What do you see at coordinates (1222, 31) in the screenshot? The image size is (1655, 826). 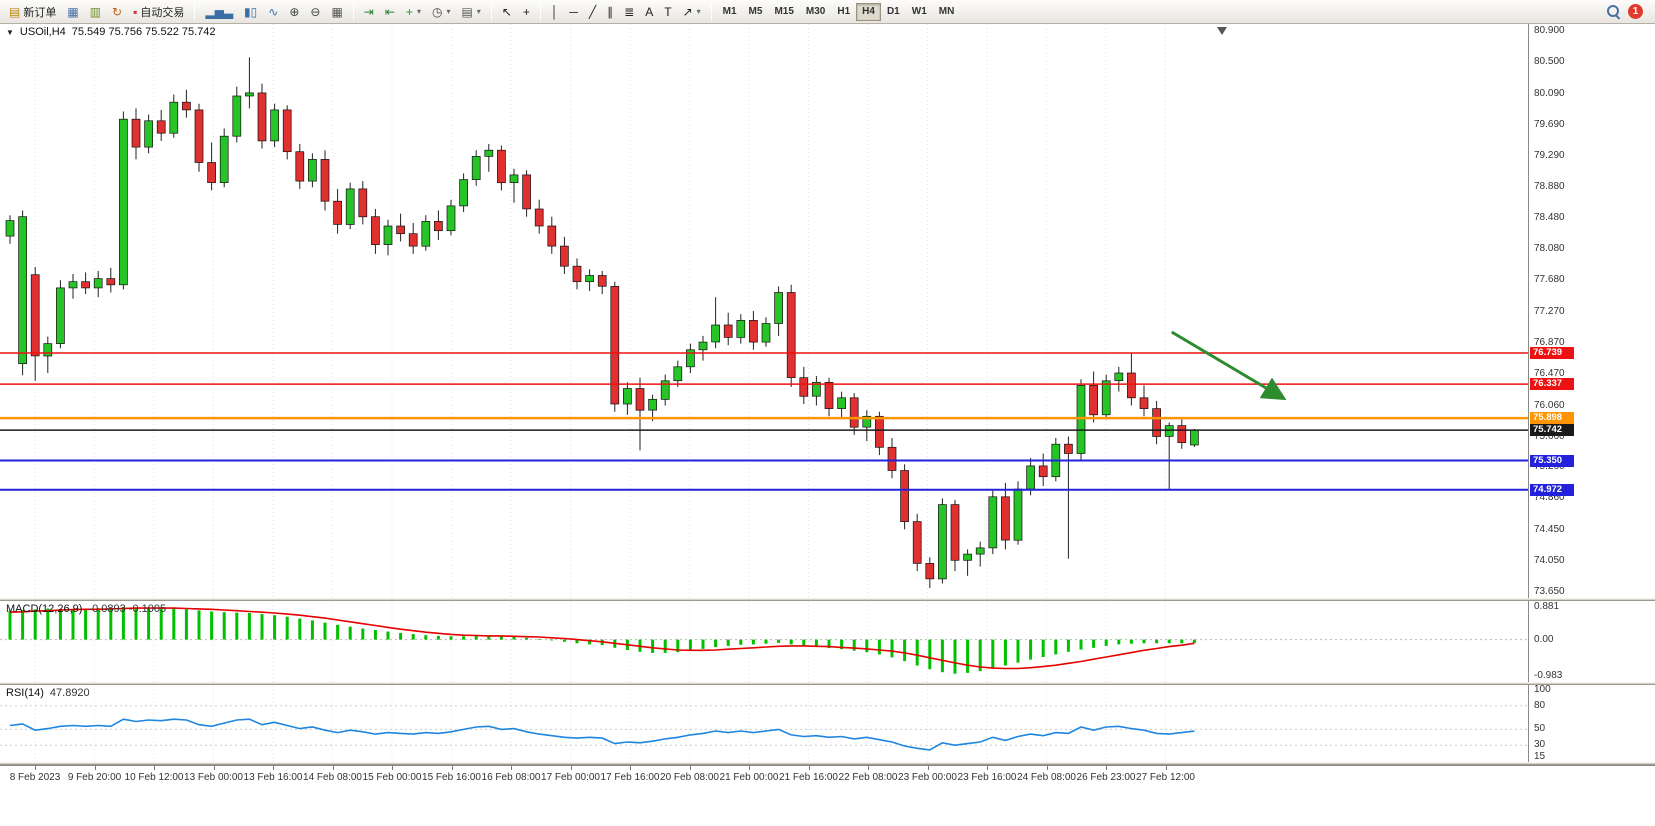 I see `chart-shift-marker-icon` at bounding box center [1222, 31].